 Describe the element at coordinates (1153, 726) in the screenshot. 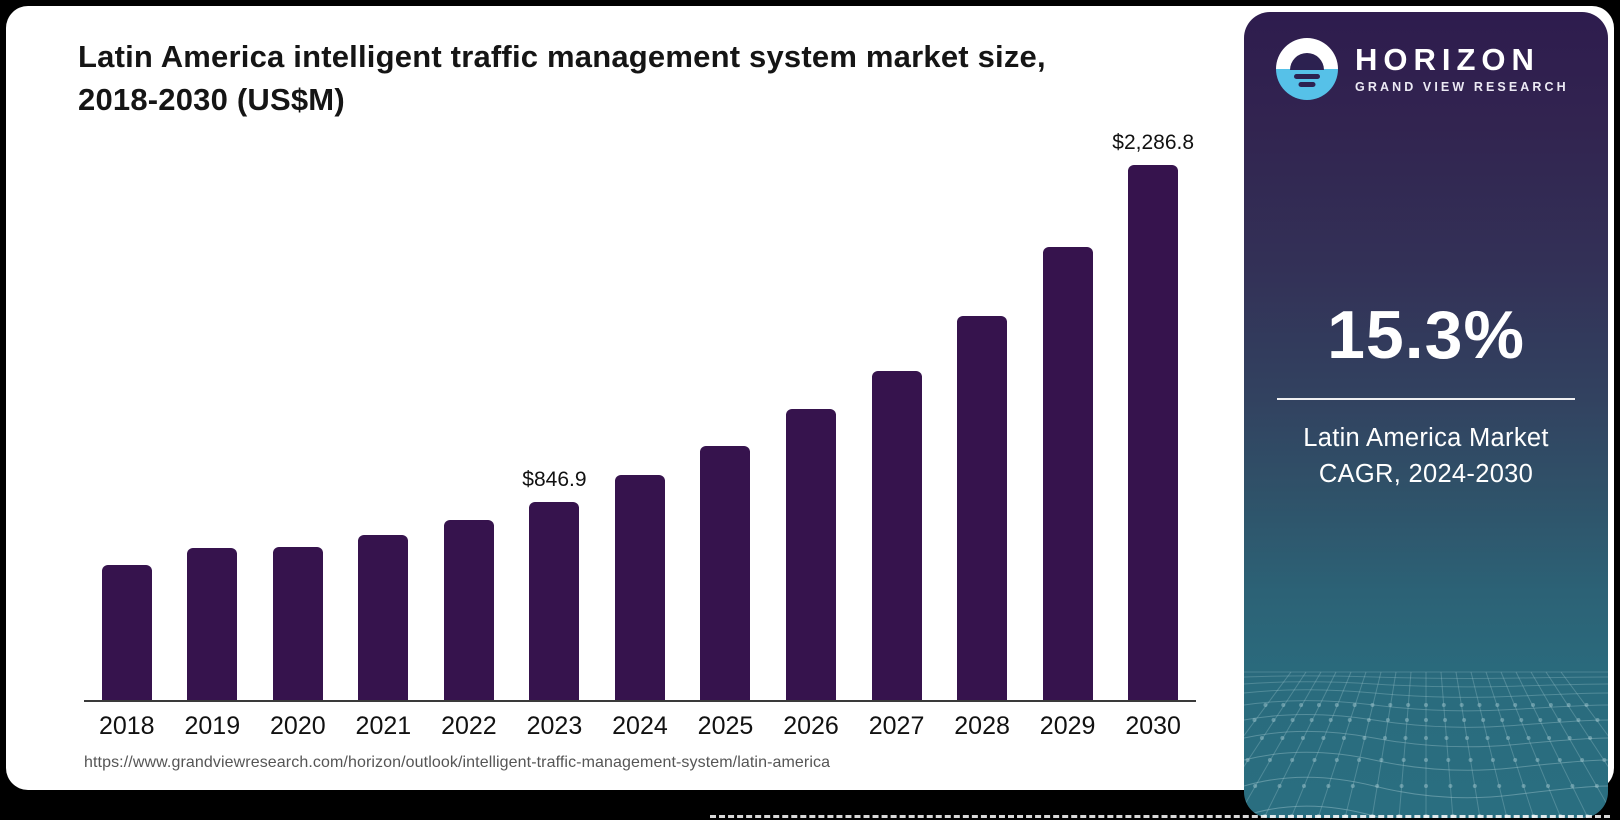

I see `x-axis-label: 2030` at that location.